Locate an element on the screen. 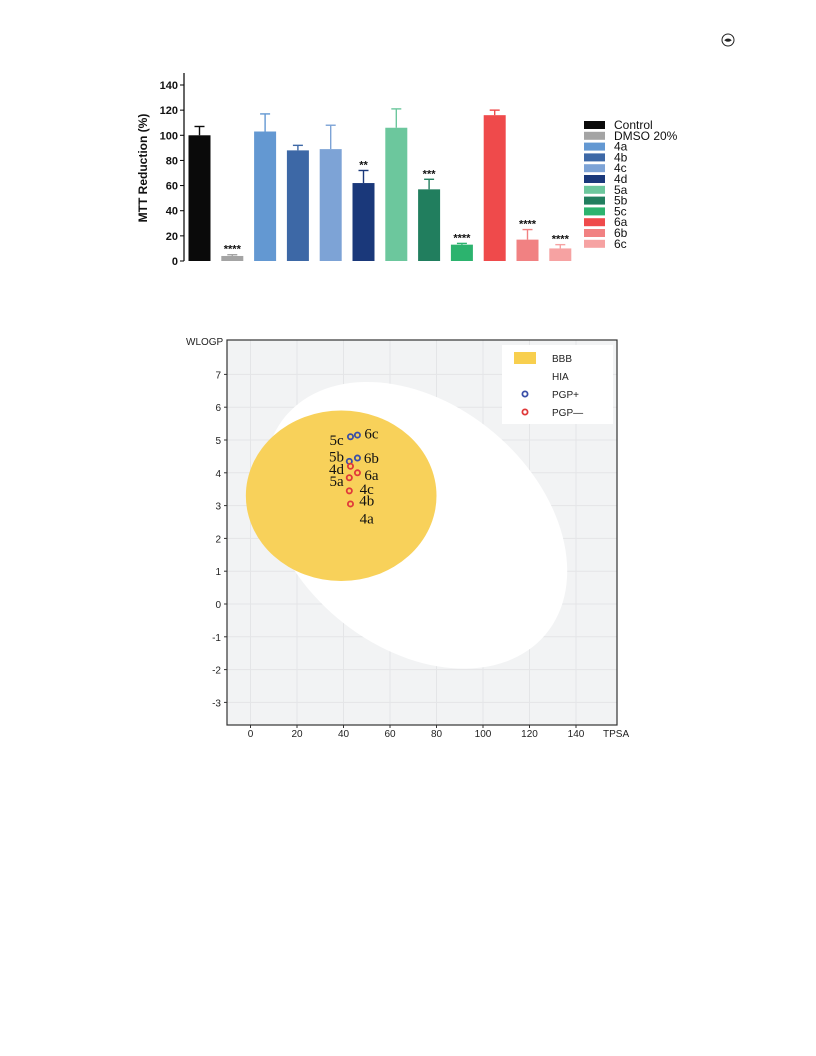  legend-label: 6a is located at coordinates (621, 222).